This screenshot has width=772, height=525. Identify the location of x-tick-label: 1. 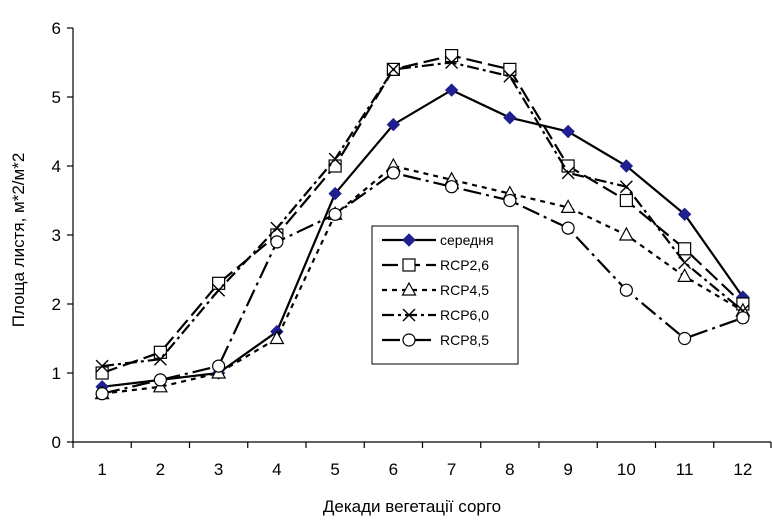
(101, 469).